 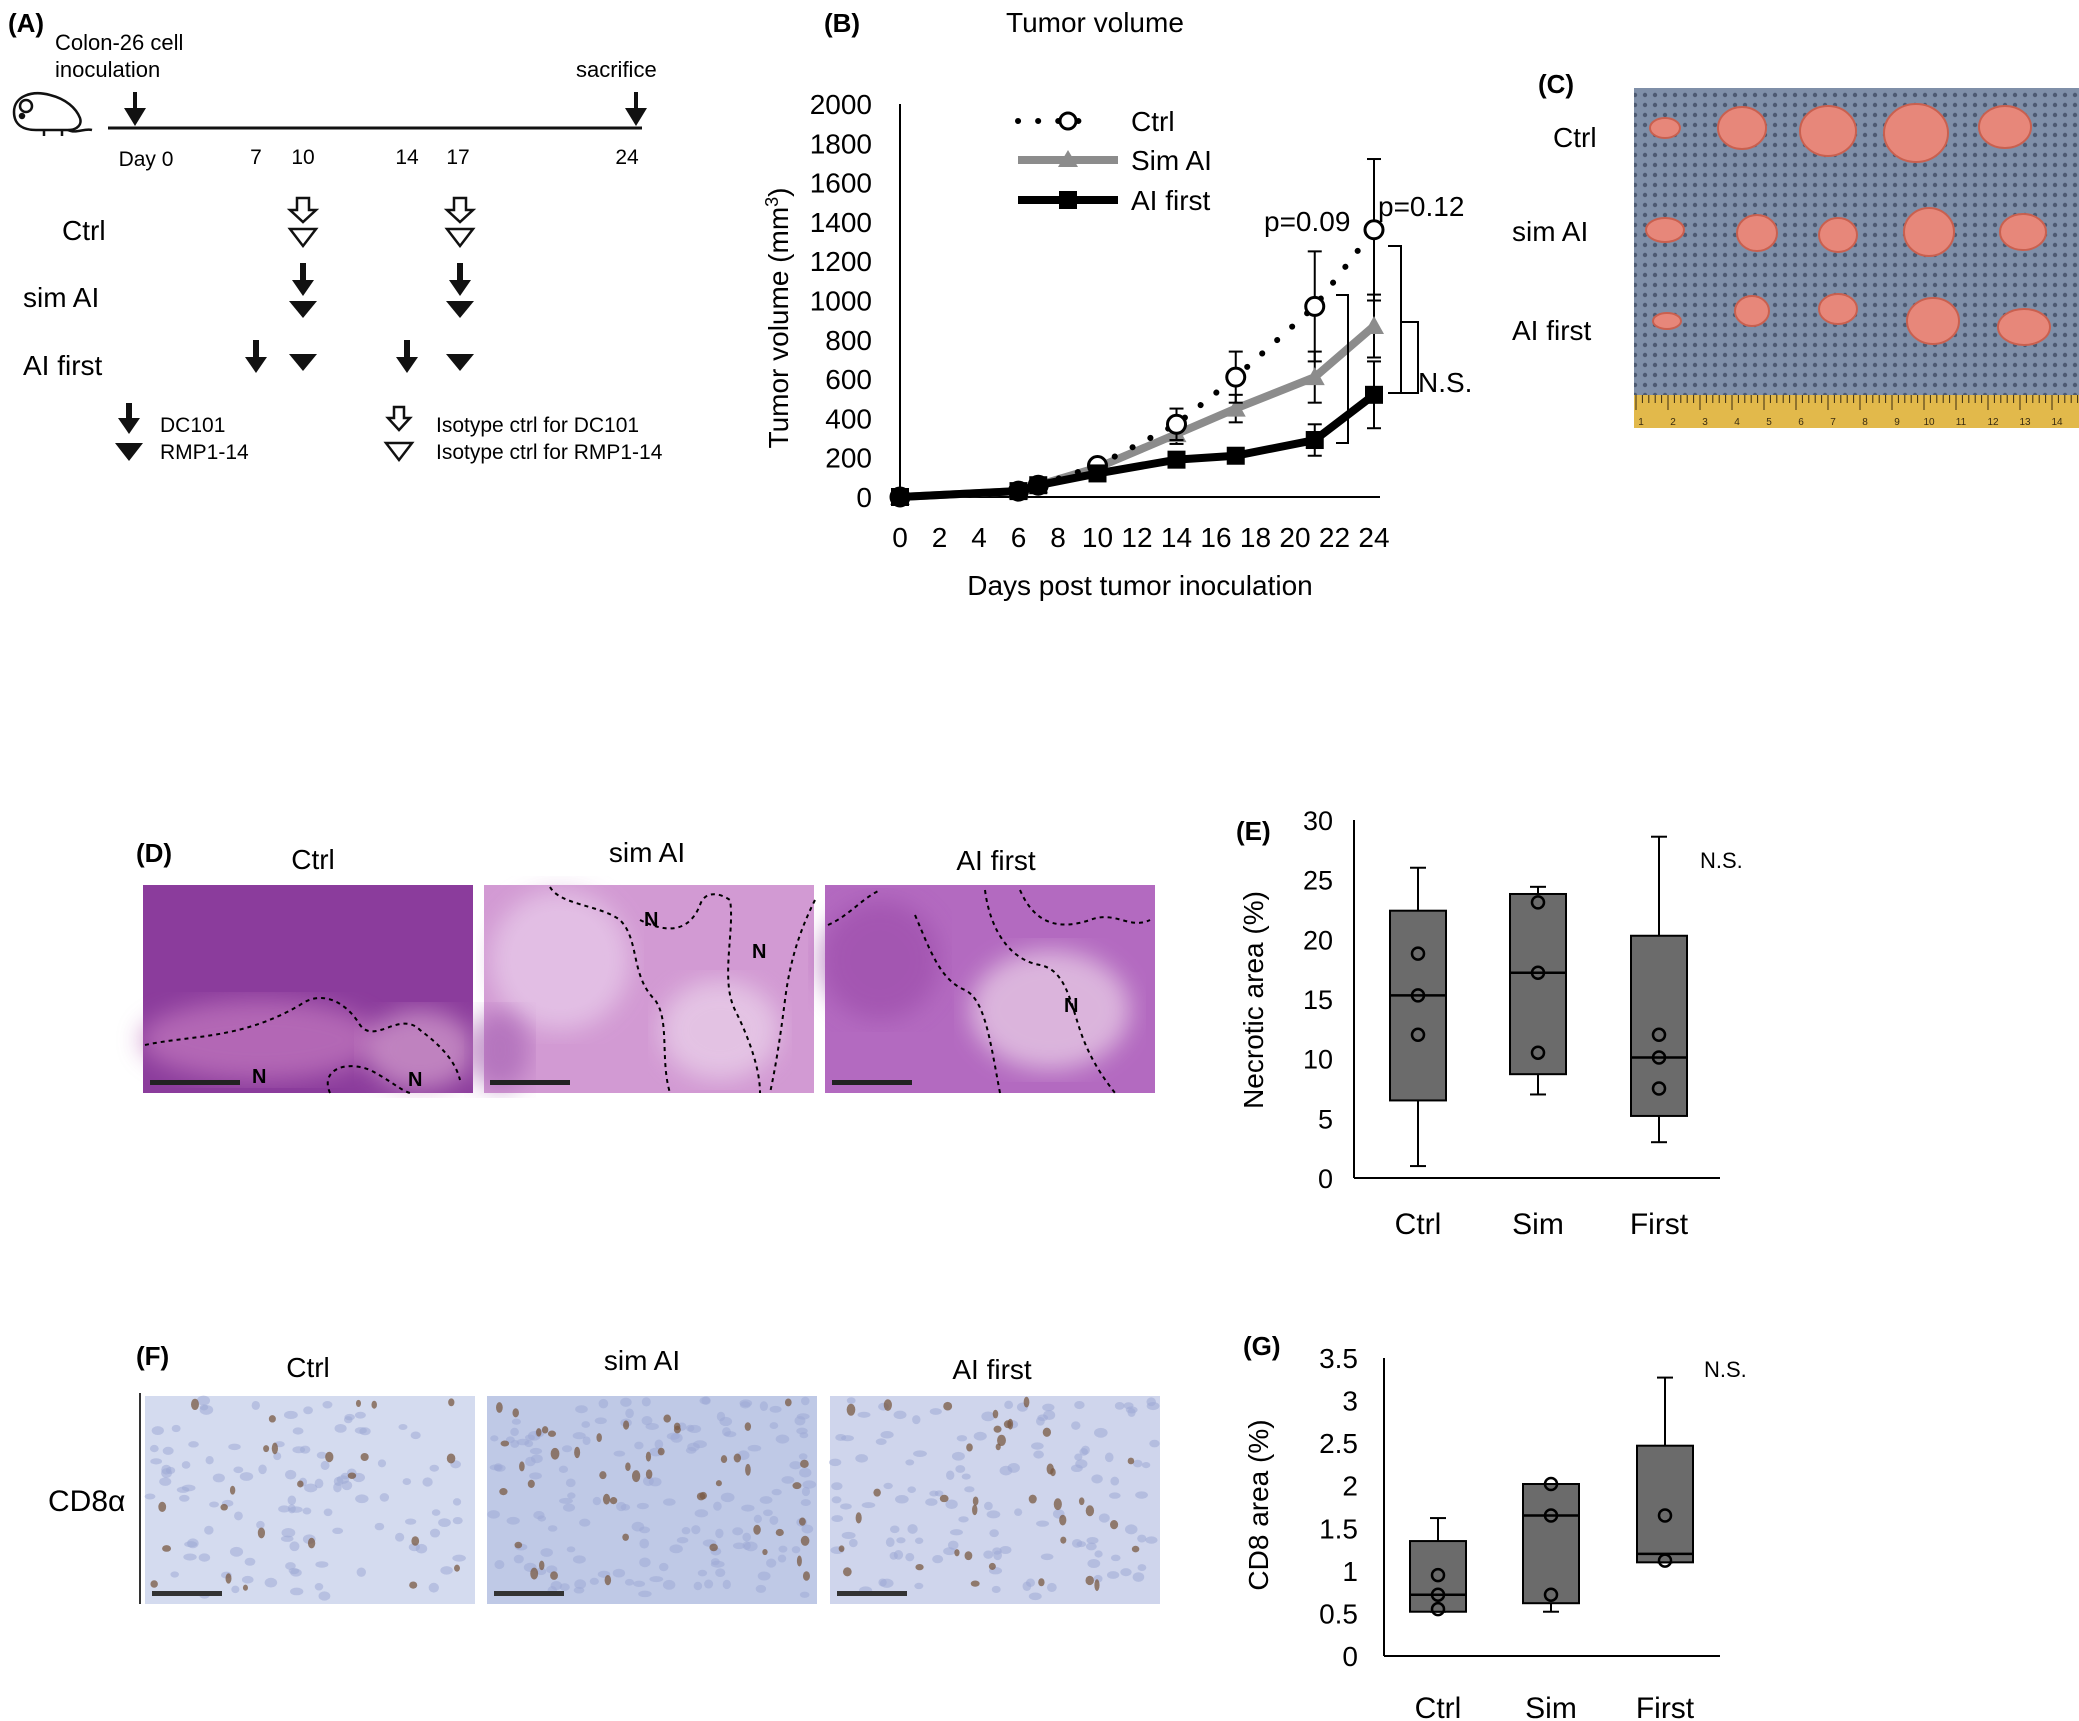 What do you see at coordinates (1659, 1025) in the screenshot?
I see `box-first-iqr` at bounding box center [1659, 1025].